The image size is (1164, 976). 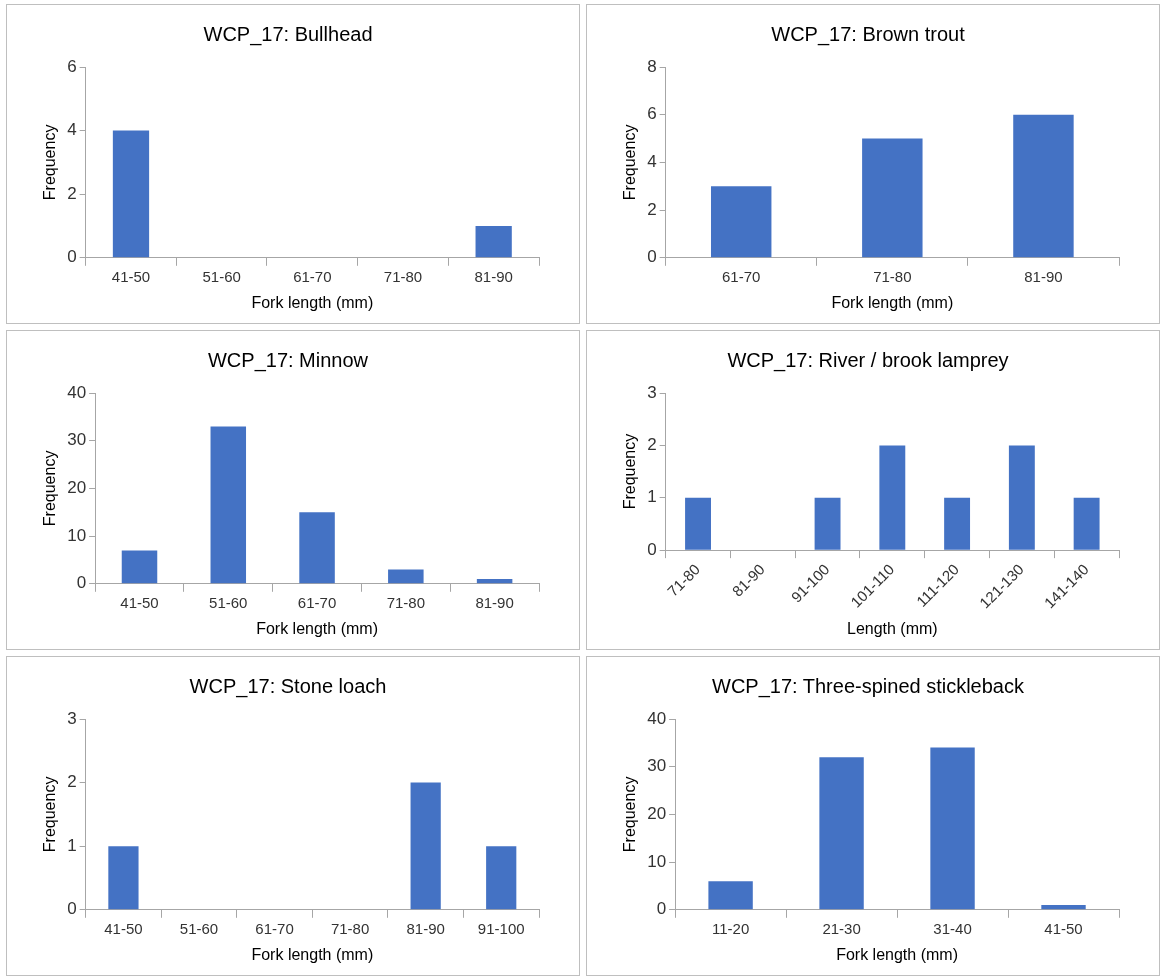 What do you see at coordinates (288, 34) in the screenshot?
I see `chart-title: WCP_17: Bullhead` at bounding box center [288, 34].